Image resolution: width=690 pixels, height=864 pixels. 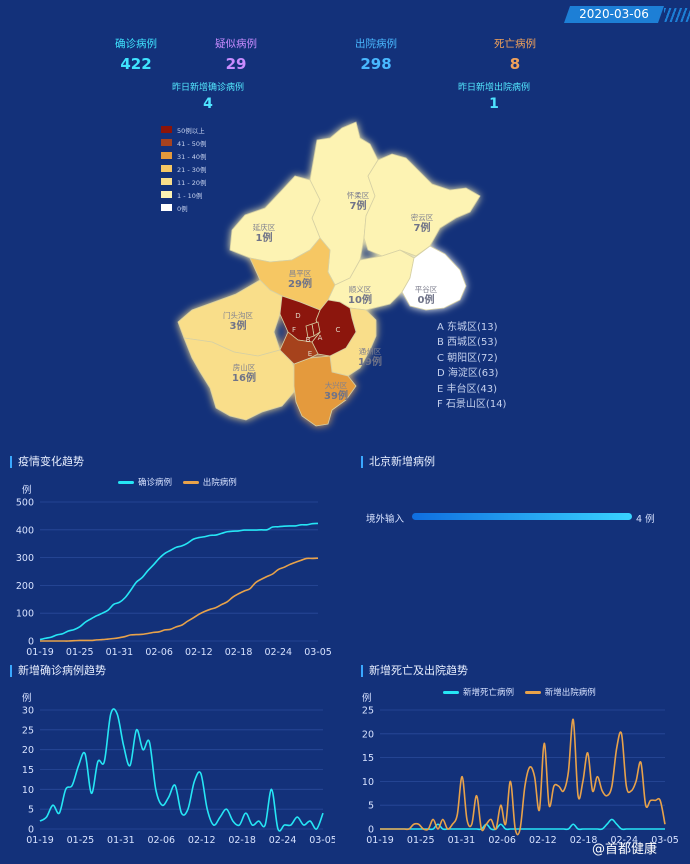 What do you see at coordinates (264, 227) in the screenshot?
I see `district-name: 延庆区` at bounding box center [264, 227].